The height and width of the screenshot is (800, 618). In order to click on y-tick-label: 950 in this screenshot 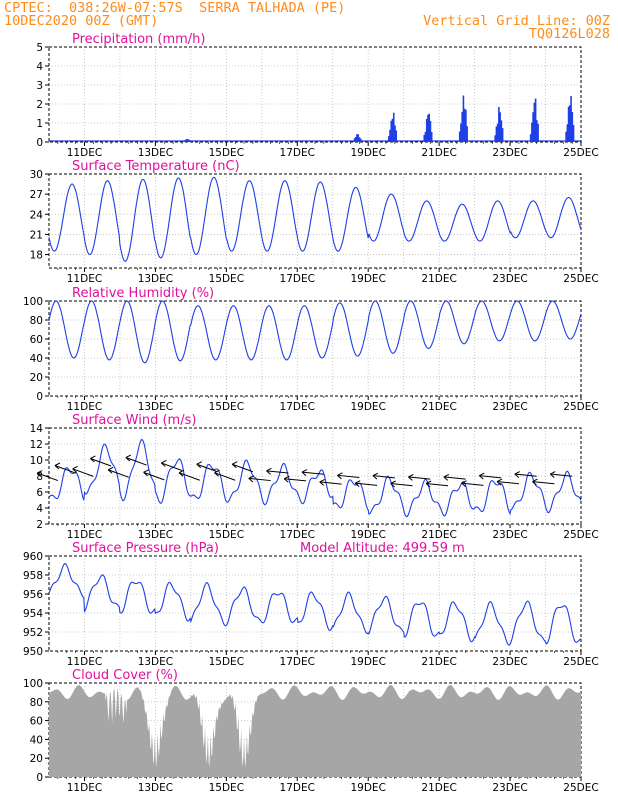, I will do `click(33, 652)`.